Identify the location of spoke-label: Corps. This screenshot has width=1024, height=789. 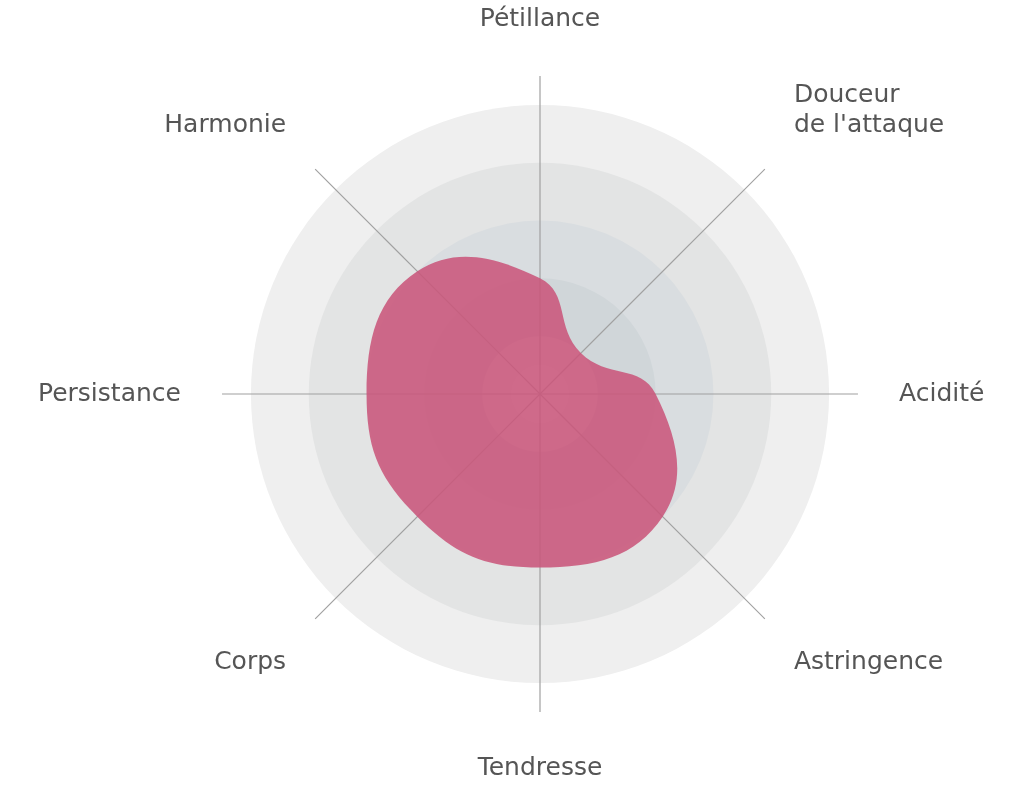
(250, 661).